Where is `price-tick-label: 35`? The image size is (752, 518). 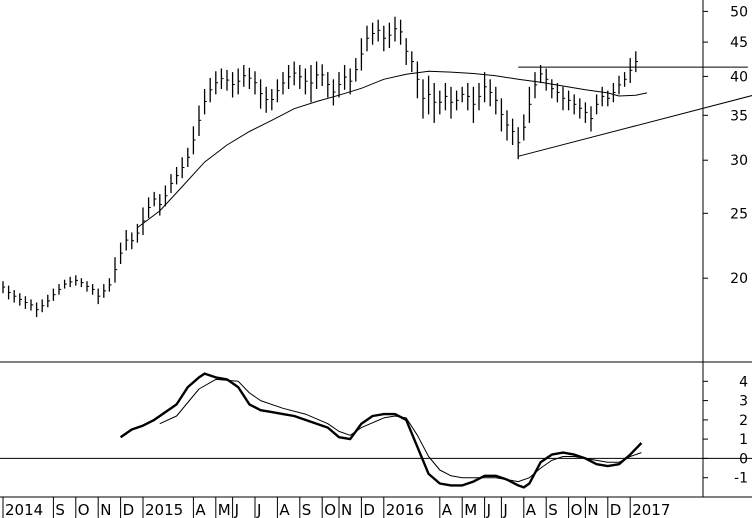 price-tick-label: 35 is located at coordinates (739, 116).